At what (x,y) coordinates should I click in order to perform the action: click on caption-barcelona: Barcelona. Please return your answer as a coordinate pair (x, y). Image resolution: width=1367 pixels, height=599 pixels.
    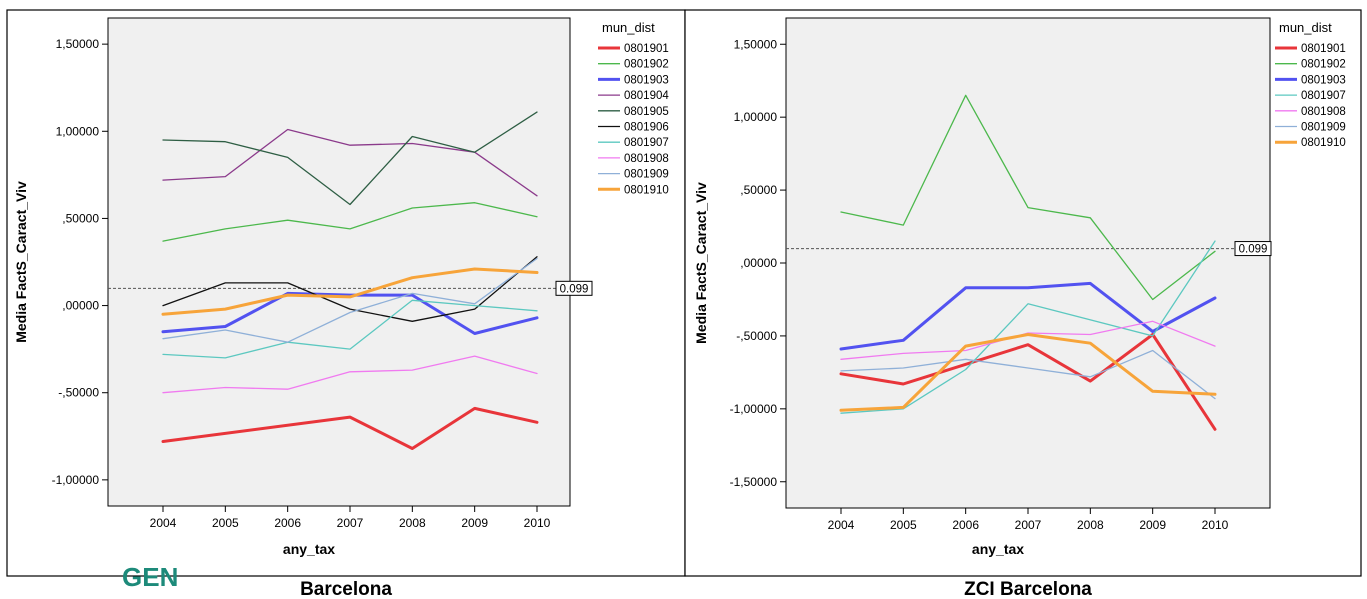
    Looking at the image, I should click on (346, 589).